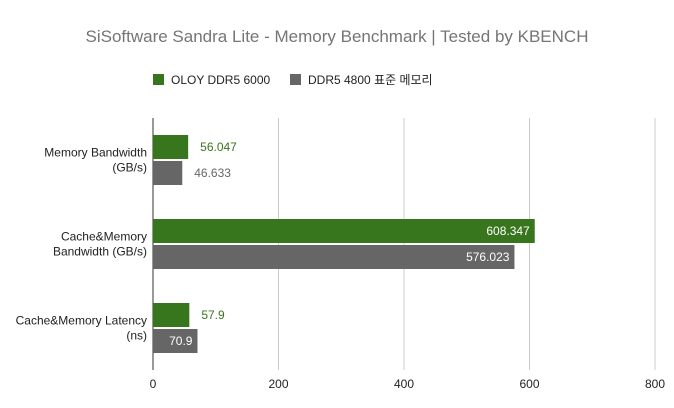 This screenshot has width=674, height=408. I want to click on data-label: 56.047, so click(218, 147).